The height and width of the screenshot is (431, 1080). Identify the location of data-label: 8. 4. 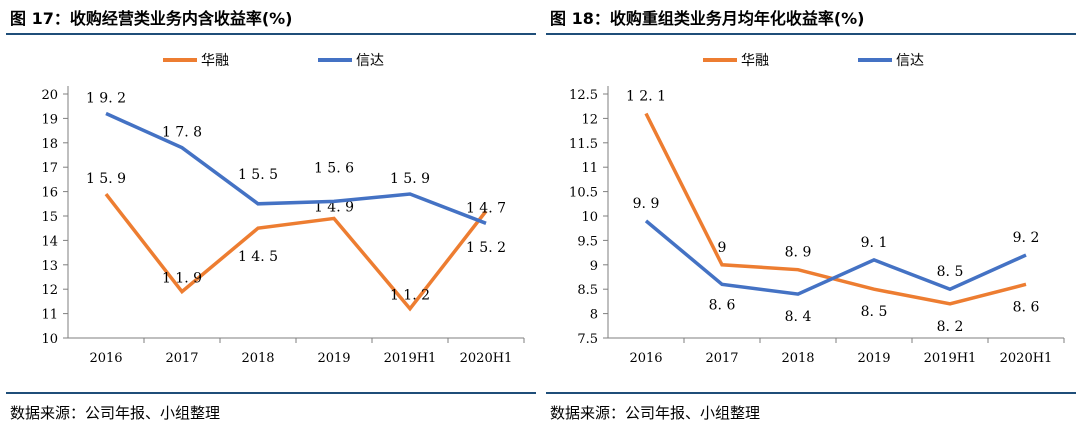
(798, 317).